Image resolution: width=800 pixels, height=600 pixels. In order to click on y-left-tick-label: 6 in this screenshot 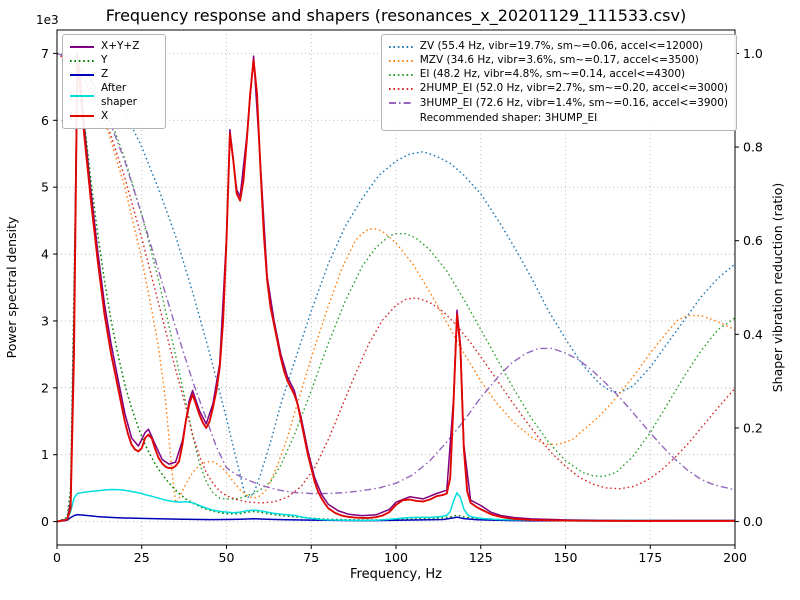, I will do `click(45, 120)`.